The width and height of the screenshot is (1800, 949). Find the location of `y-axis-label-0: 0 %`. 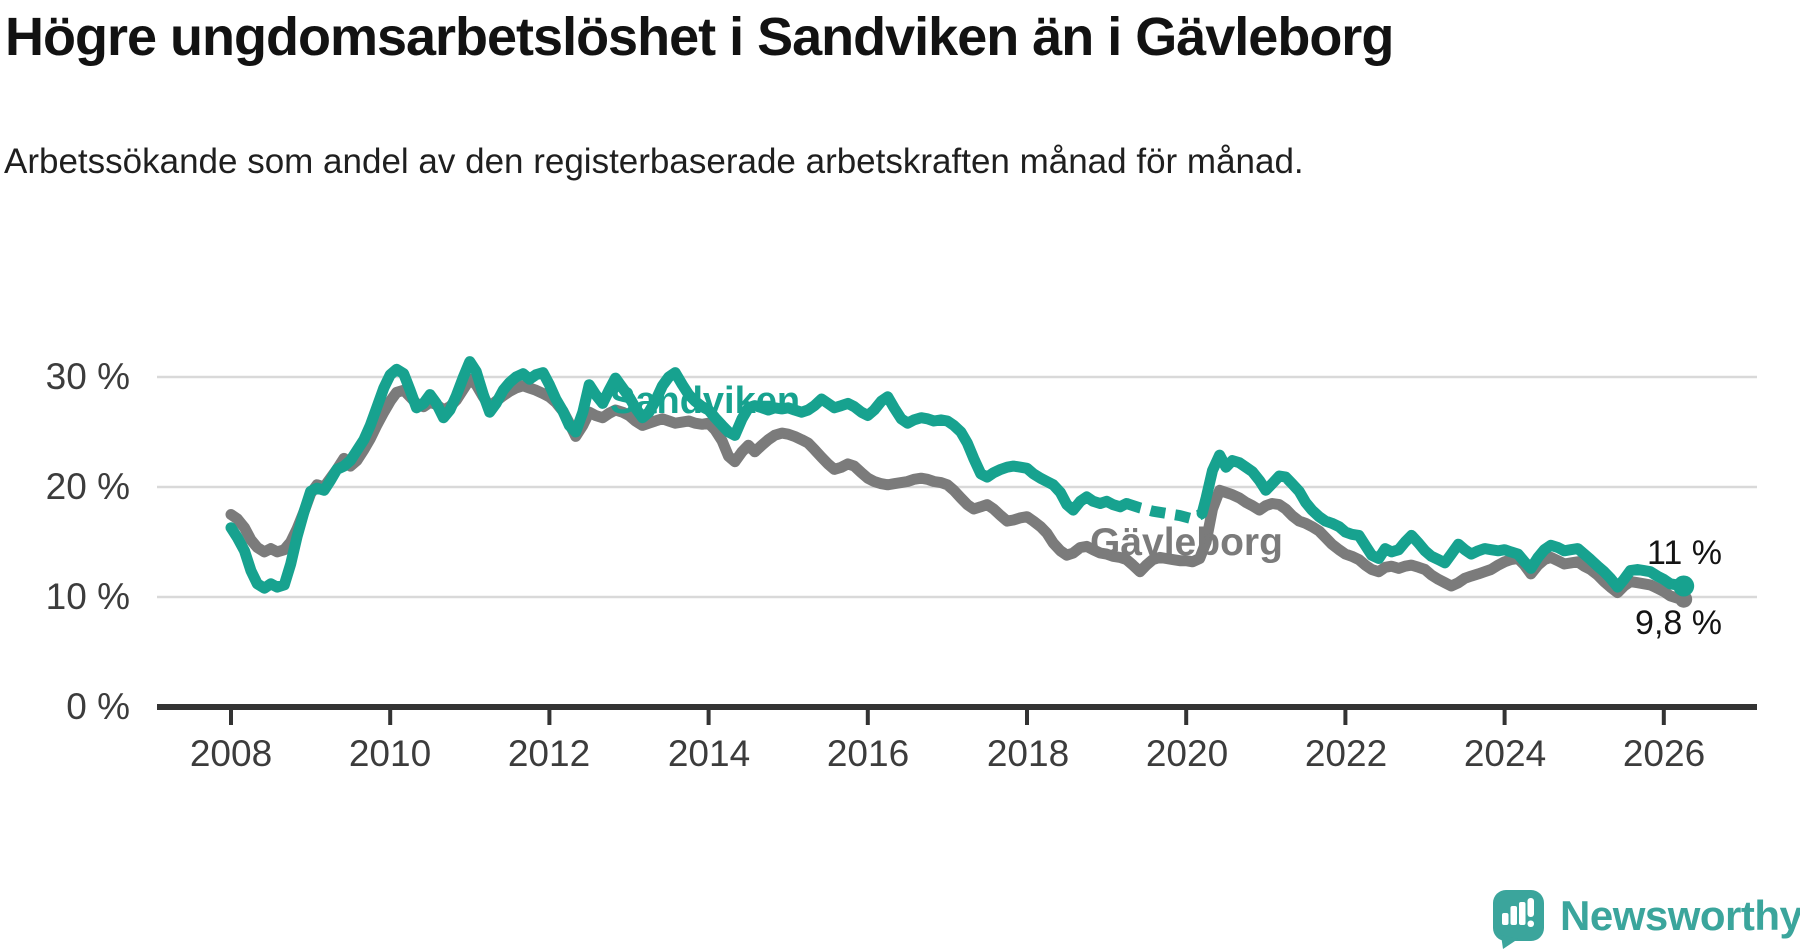

y-axis-label-0: 0 % is located at coordinates (98, 706).